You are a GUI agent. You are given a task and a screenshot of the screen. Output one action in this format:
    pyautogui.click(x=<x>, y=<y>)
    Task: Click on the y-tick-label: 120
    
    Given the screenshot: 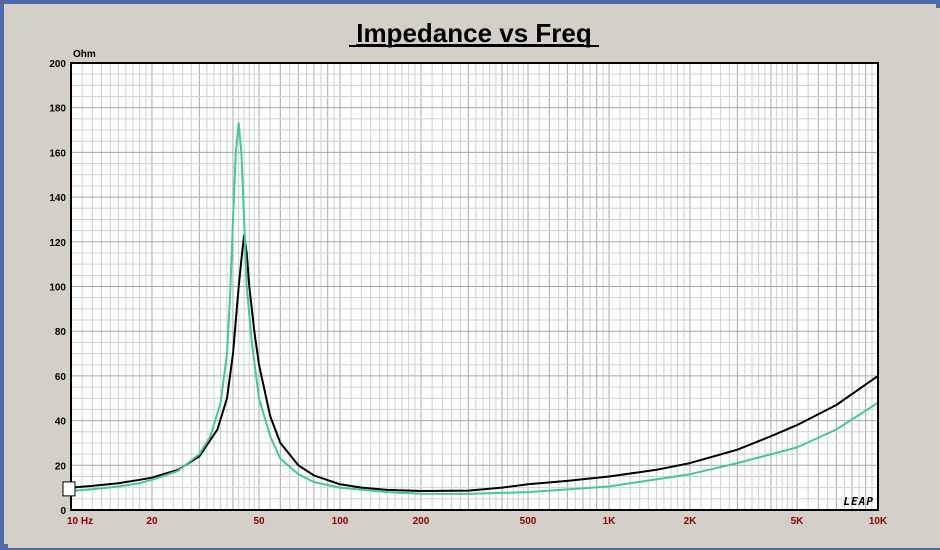 What is the action you would take?
    pyautogui.click(x=57, y=243)
    